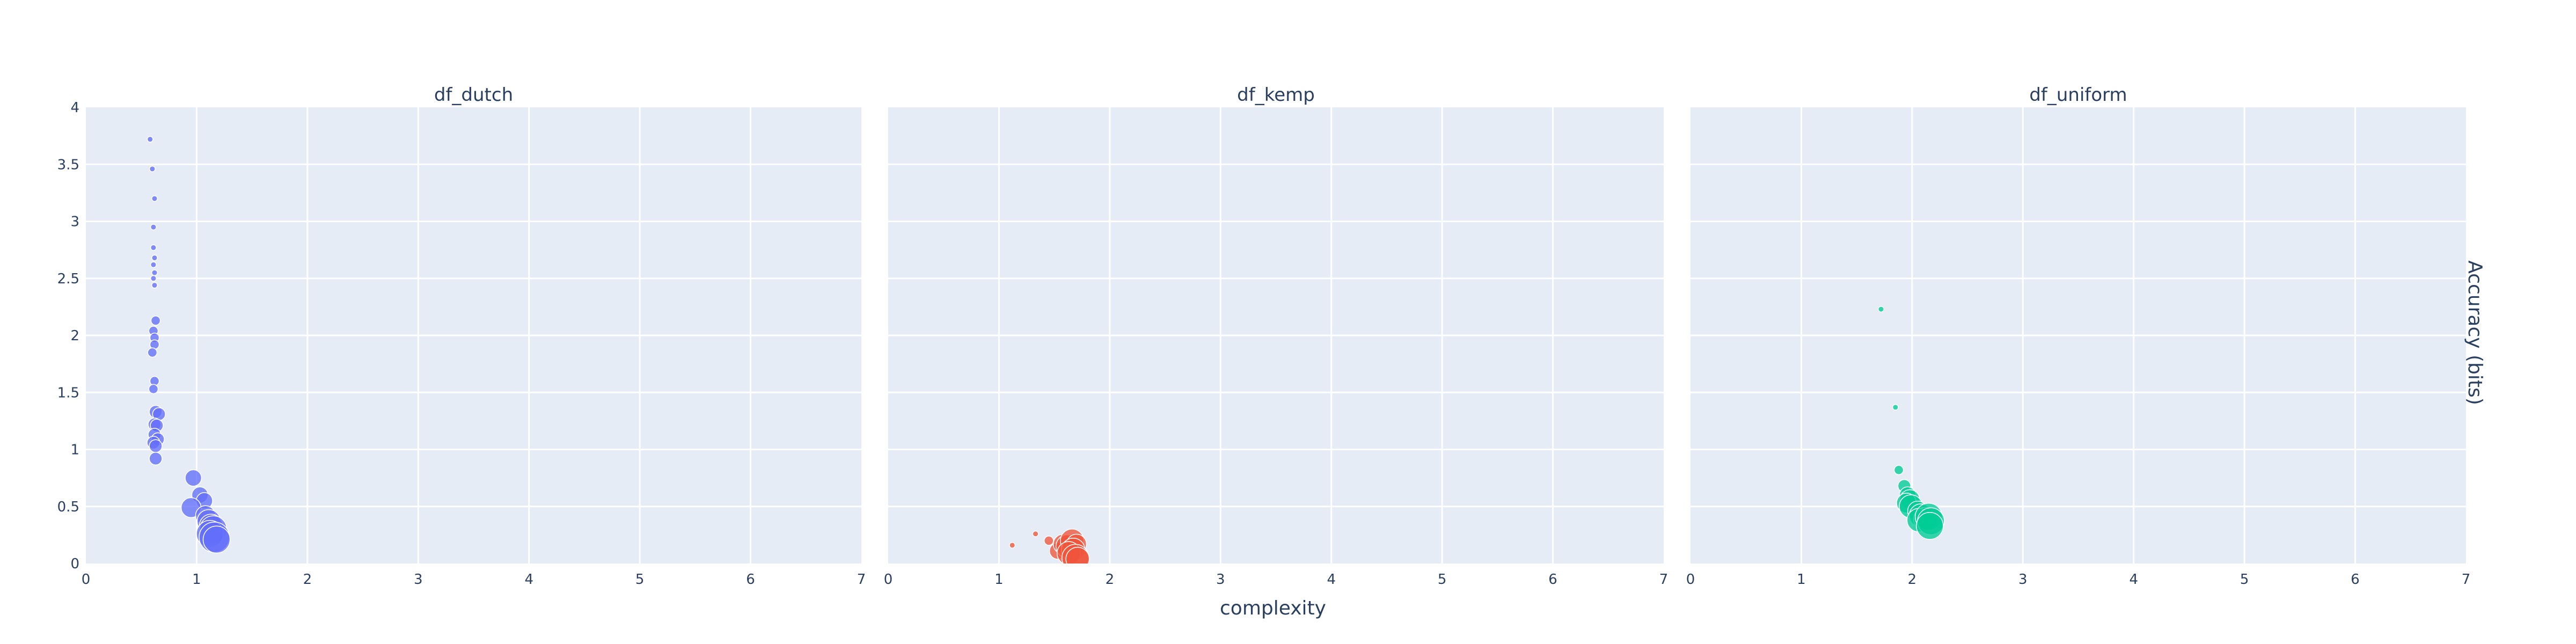 This screenshot has width=2576, height=644. I want to click on markers-df_kemp, so click(1049, 549).